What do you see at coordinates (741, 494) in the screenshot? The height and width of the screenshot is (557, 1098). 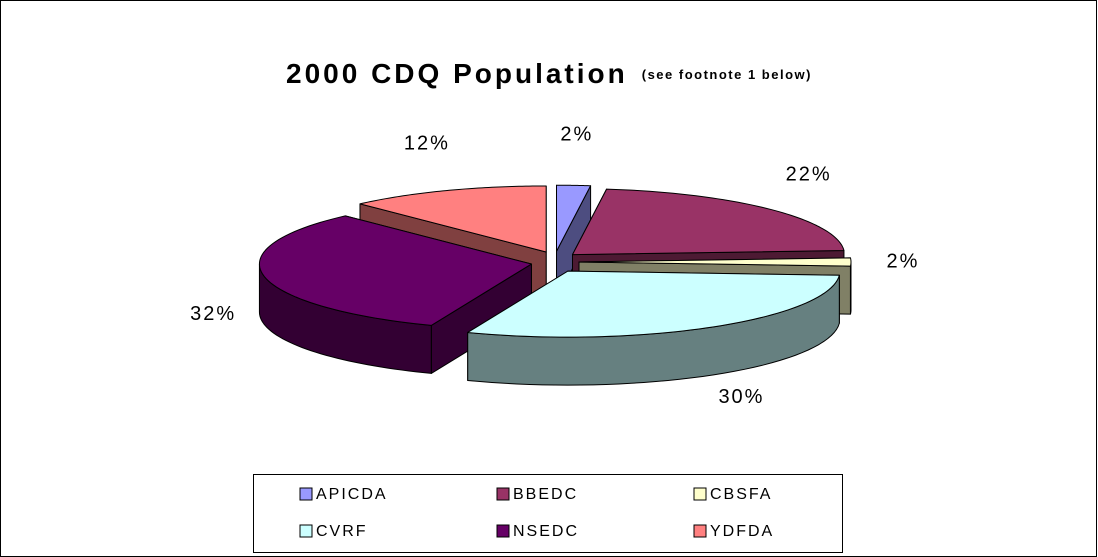 I see `legend-label: CBSFA` at bounding box center [741, 494].